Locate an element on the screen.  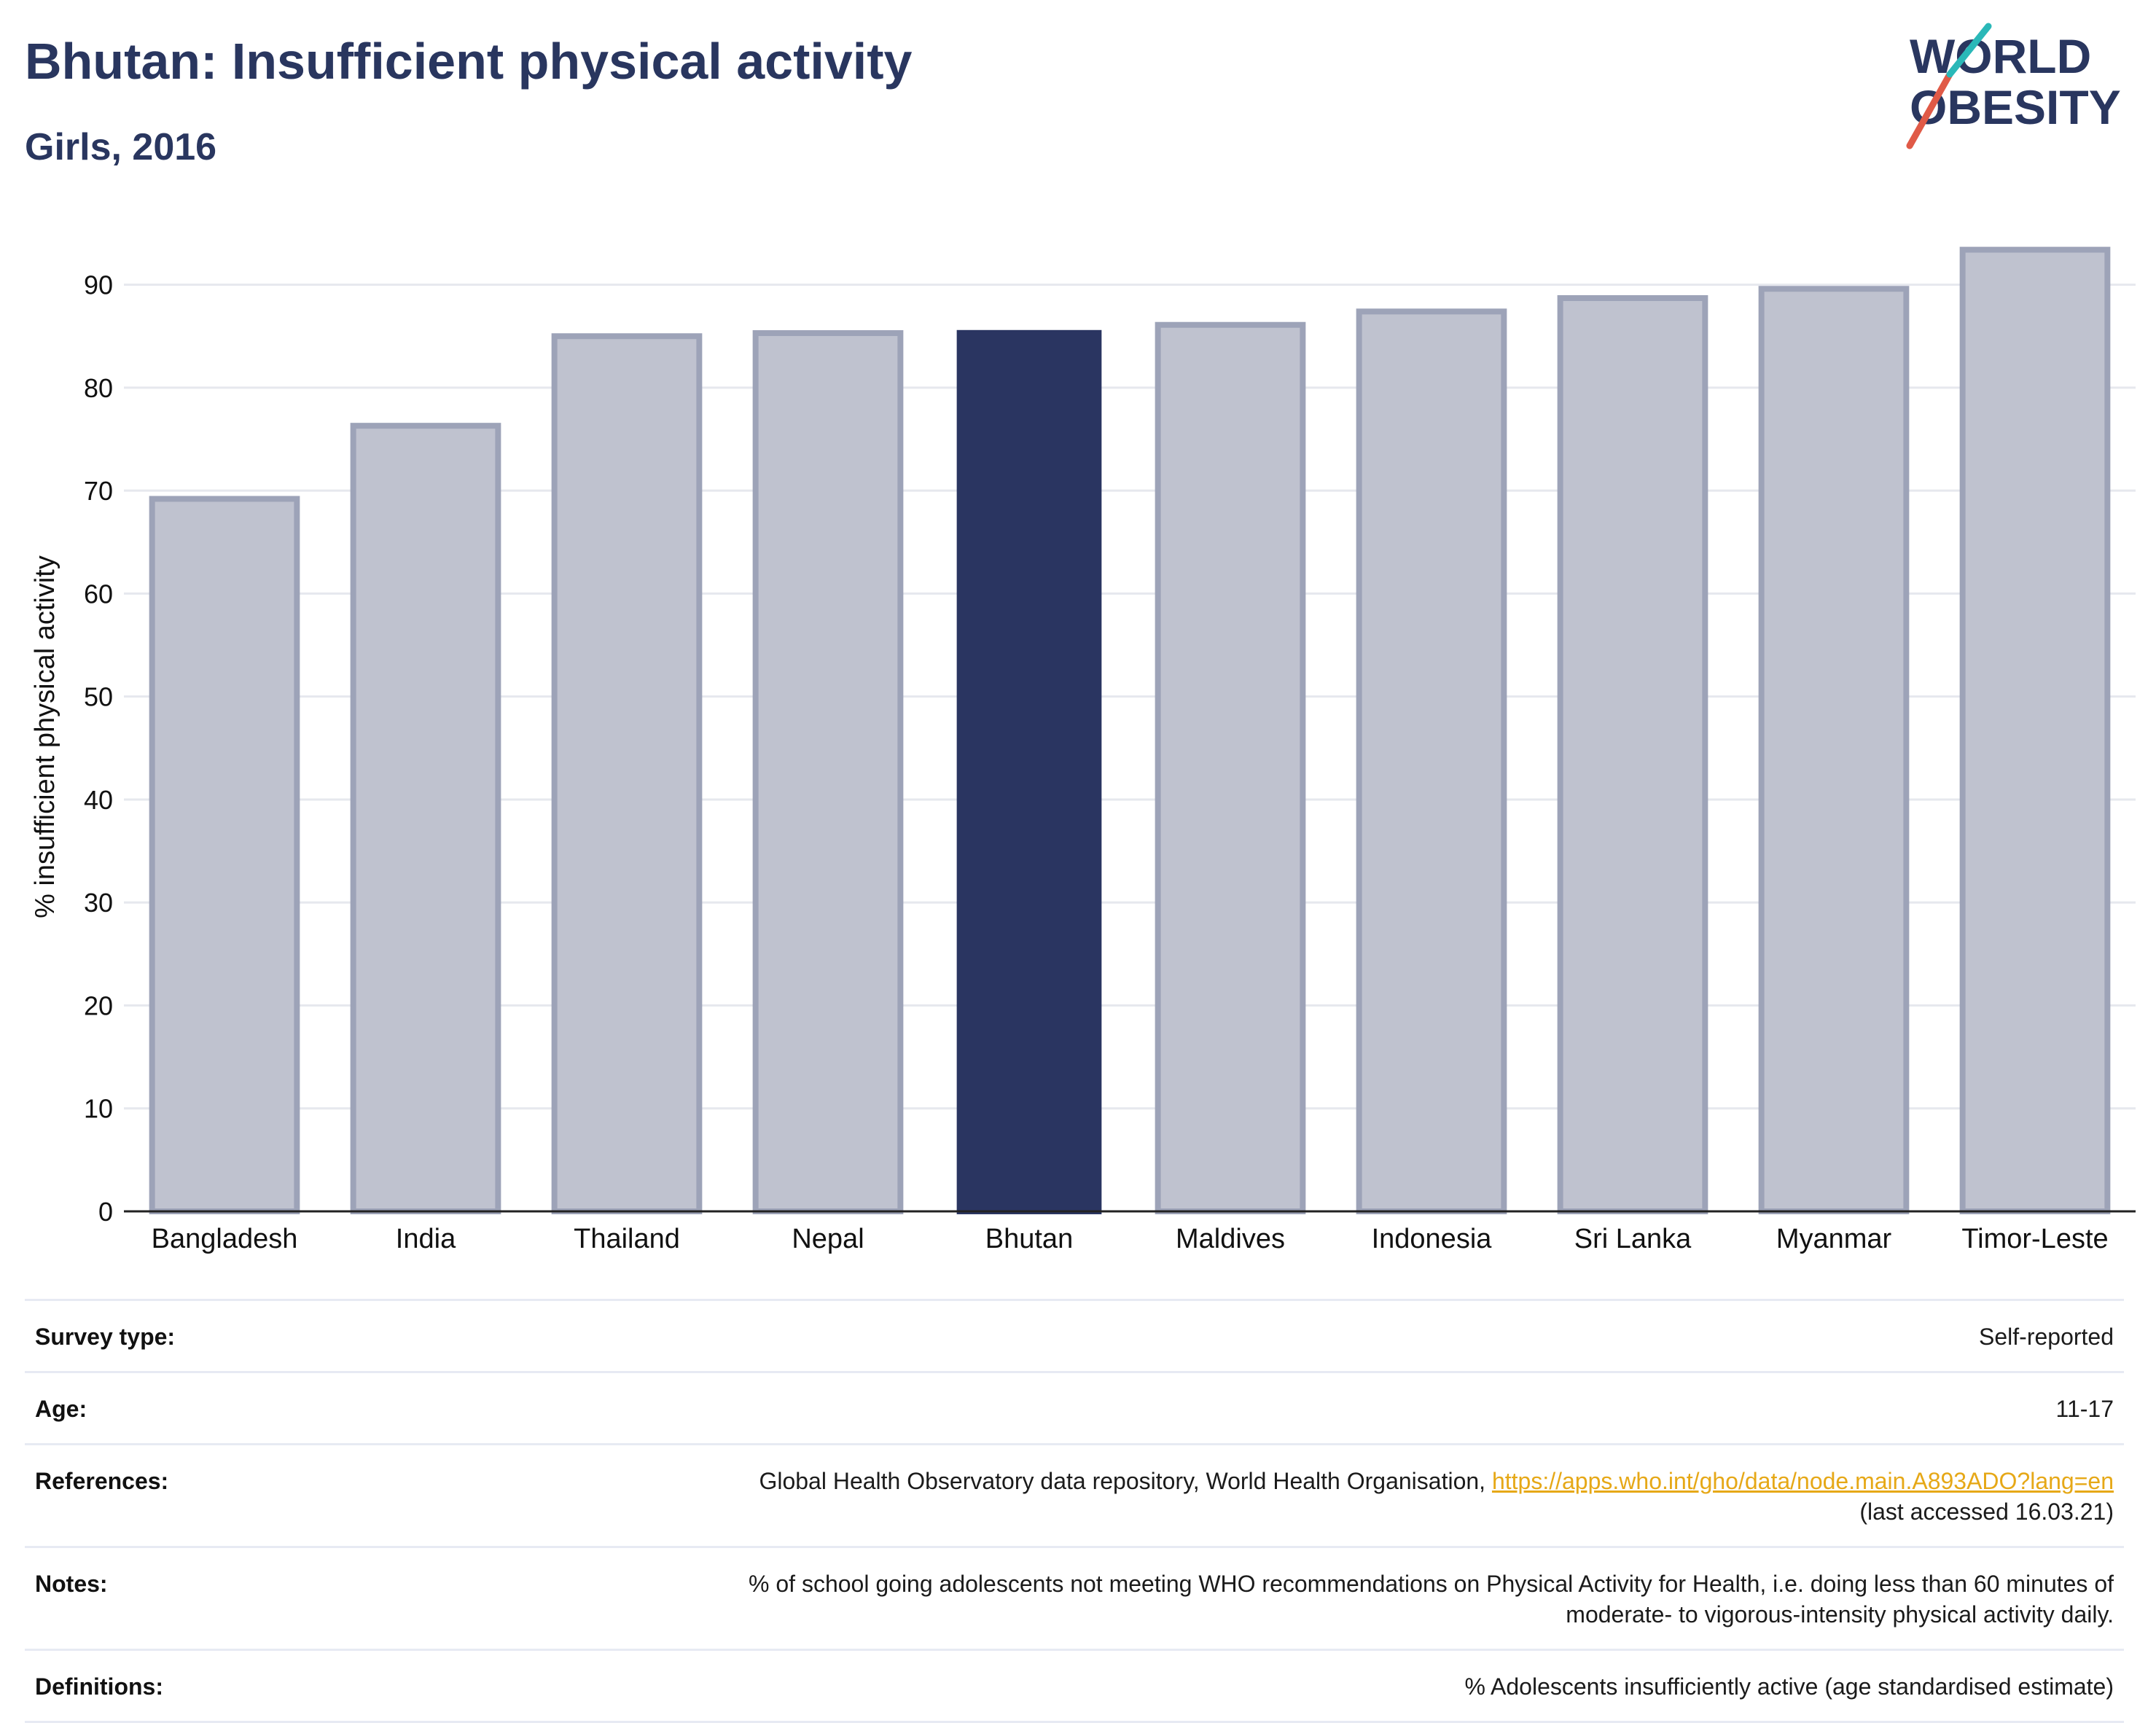
y-tick-label: 40 is located at coordinates (99, 800).